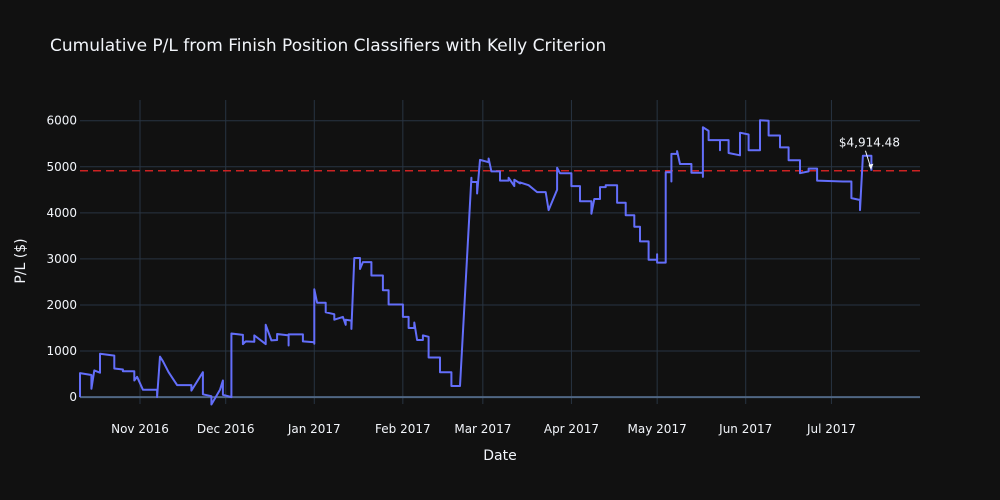 The height and width of the screenshot is (500, 1000). What do you see at coordinates (61, 167) in the screenshot?
I see `y-tick-label: 5000` at bounding box center [61, 167].